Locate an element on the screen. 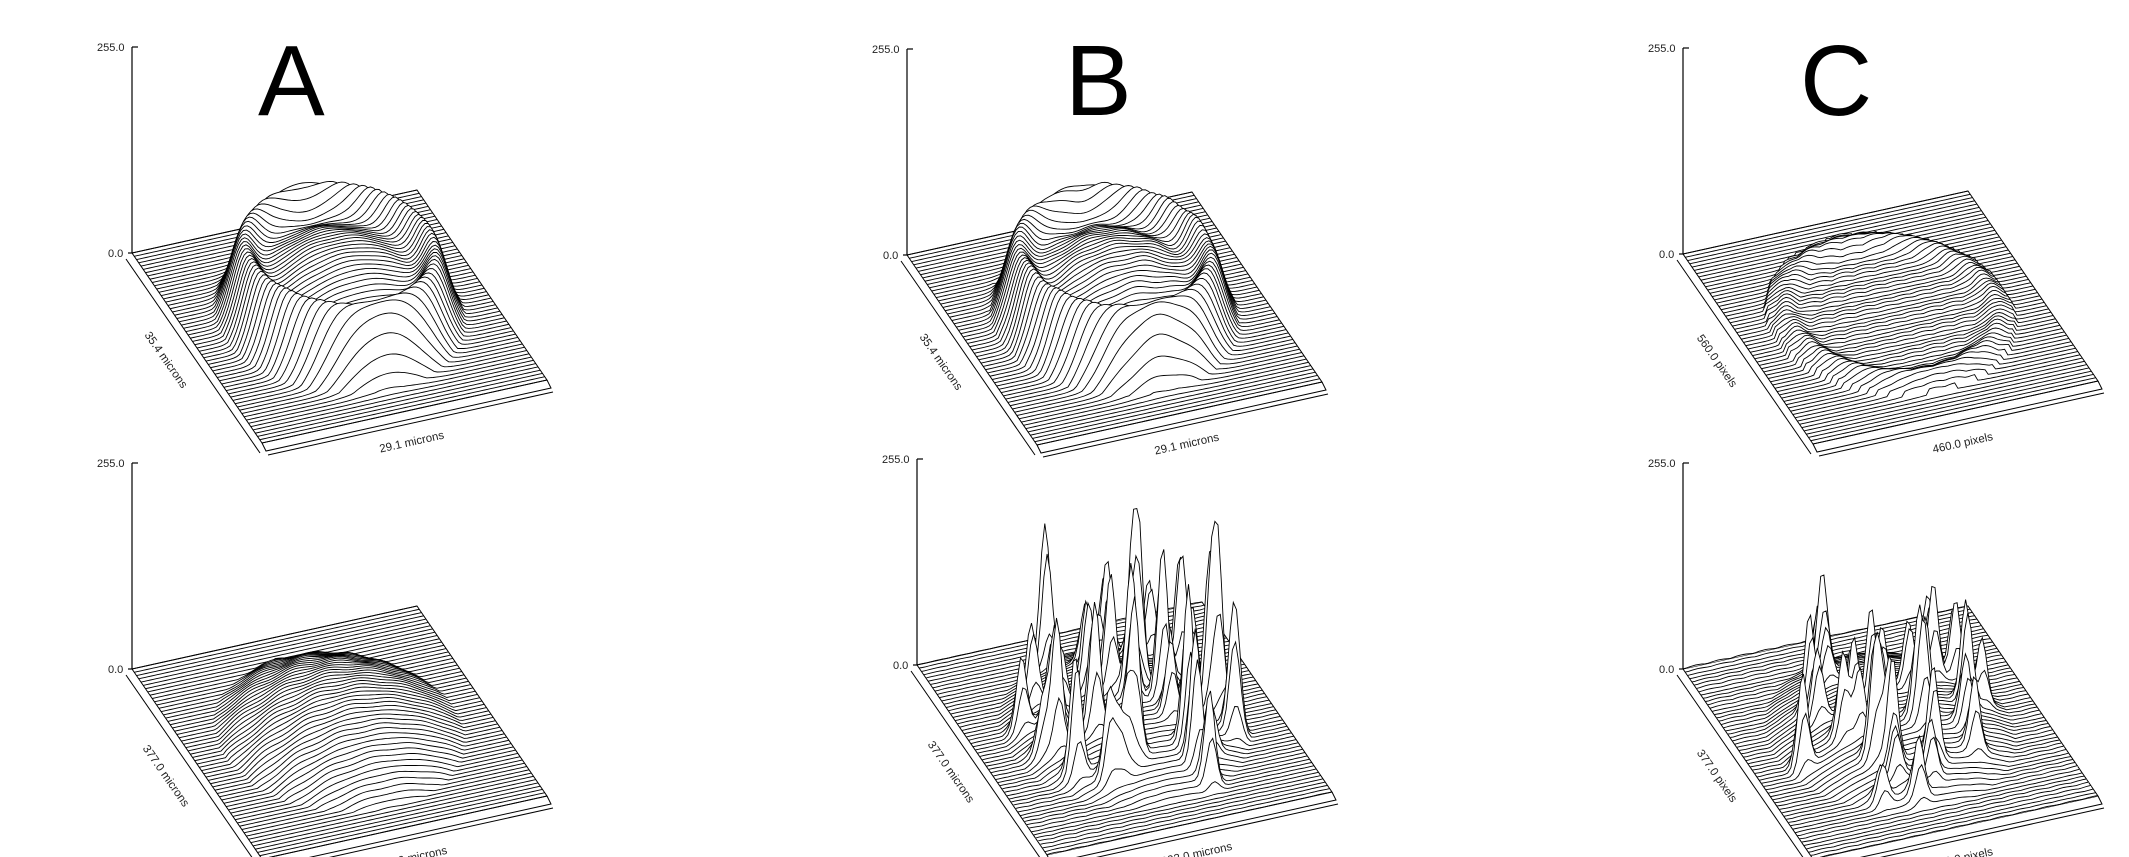 This screenshot has height=857, width=2129. width-axis-label: 460.0 pixels is located at coordinates (1963, 443).